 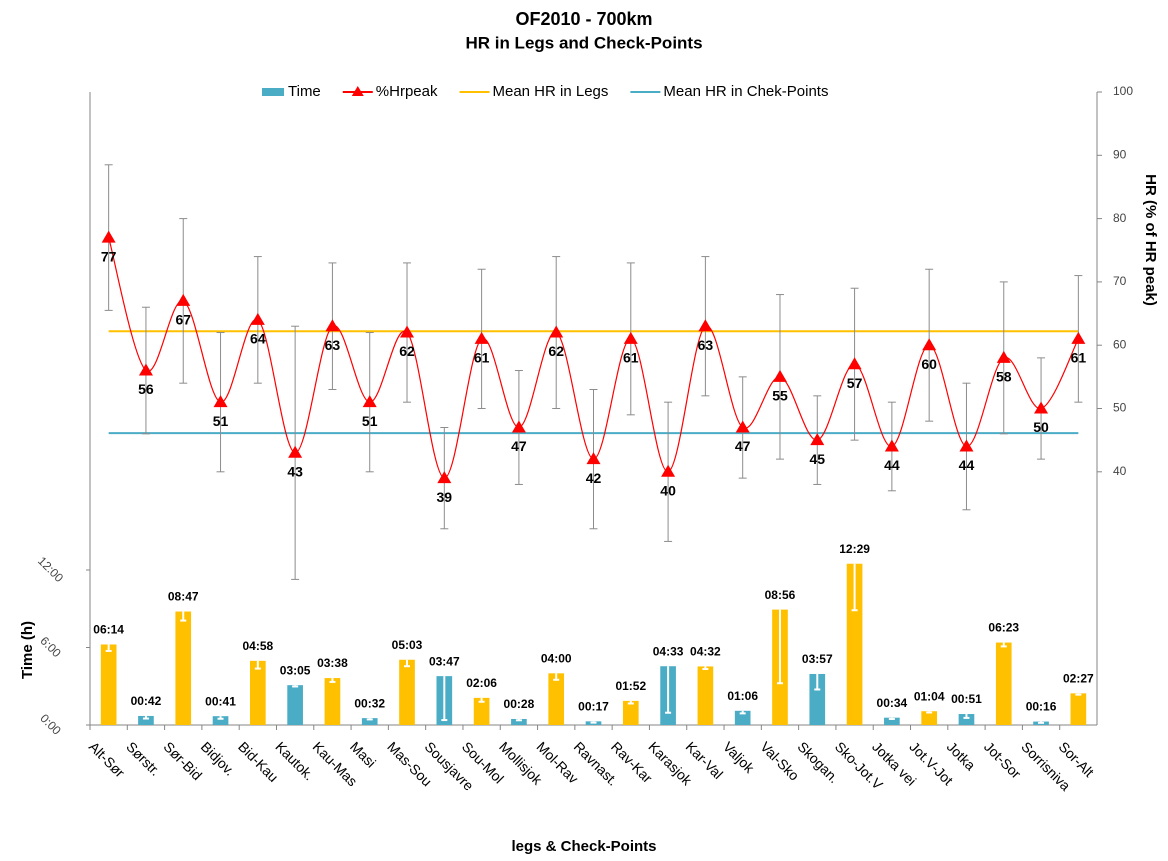 I want to click on value-label: 50, so click(x=1041, y=427).